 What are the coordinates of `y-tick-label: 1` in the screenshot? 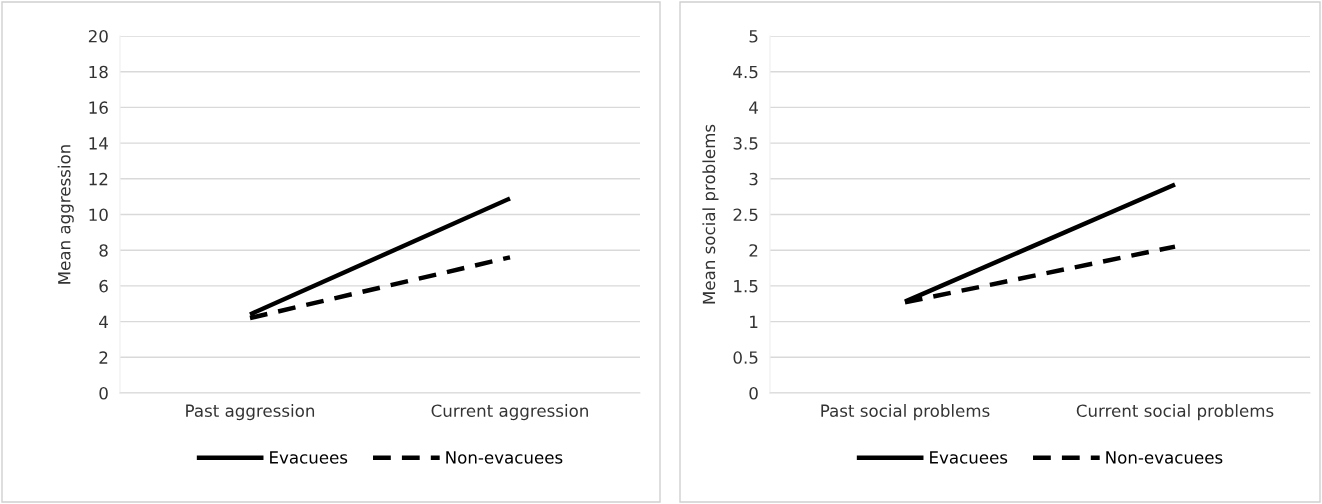 It's located at (754, 321).